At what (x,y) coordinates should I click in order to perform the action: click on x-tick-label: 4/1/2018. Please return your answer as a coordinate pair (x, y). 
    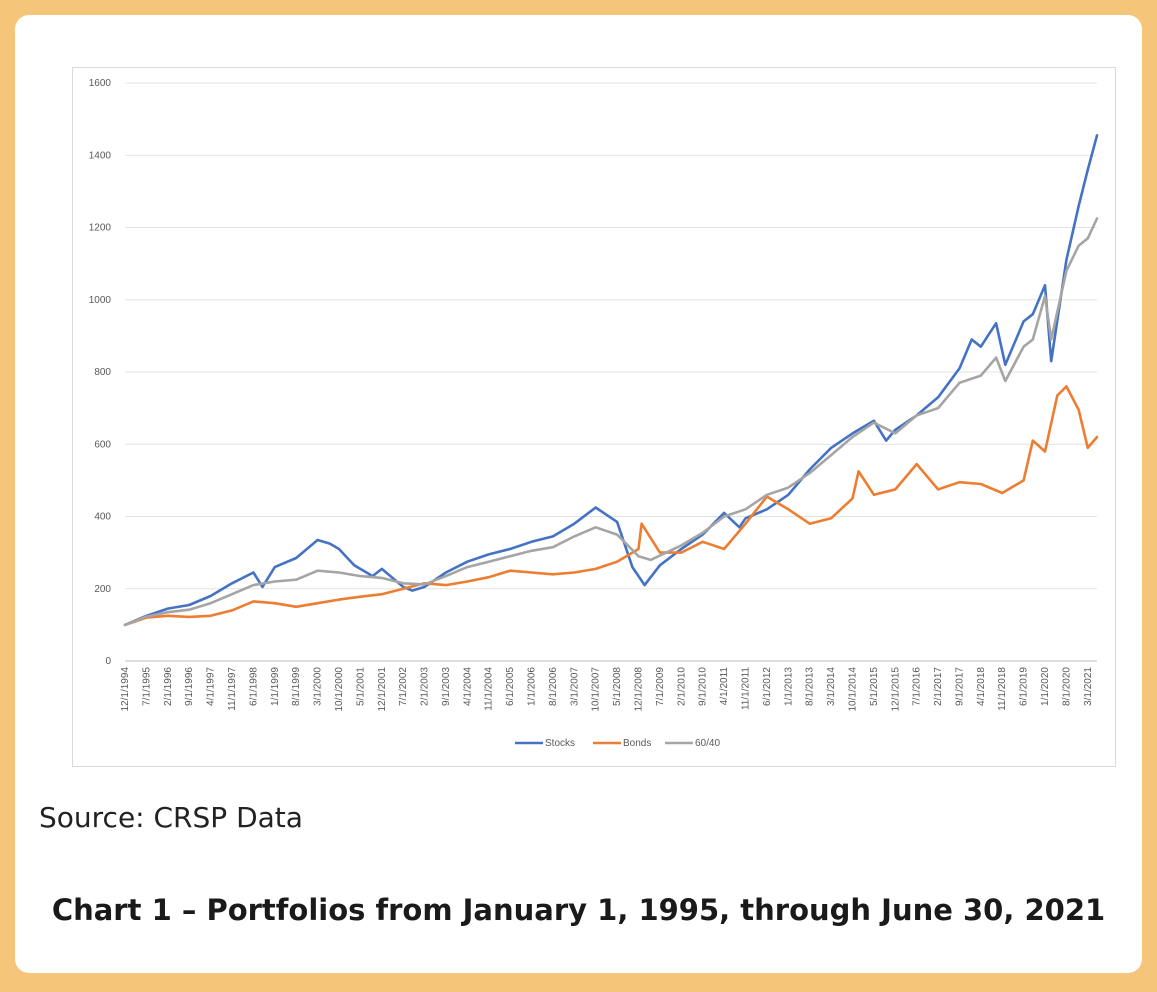
    Looking at the image, I should click on (981, 686).